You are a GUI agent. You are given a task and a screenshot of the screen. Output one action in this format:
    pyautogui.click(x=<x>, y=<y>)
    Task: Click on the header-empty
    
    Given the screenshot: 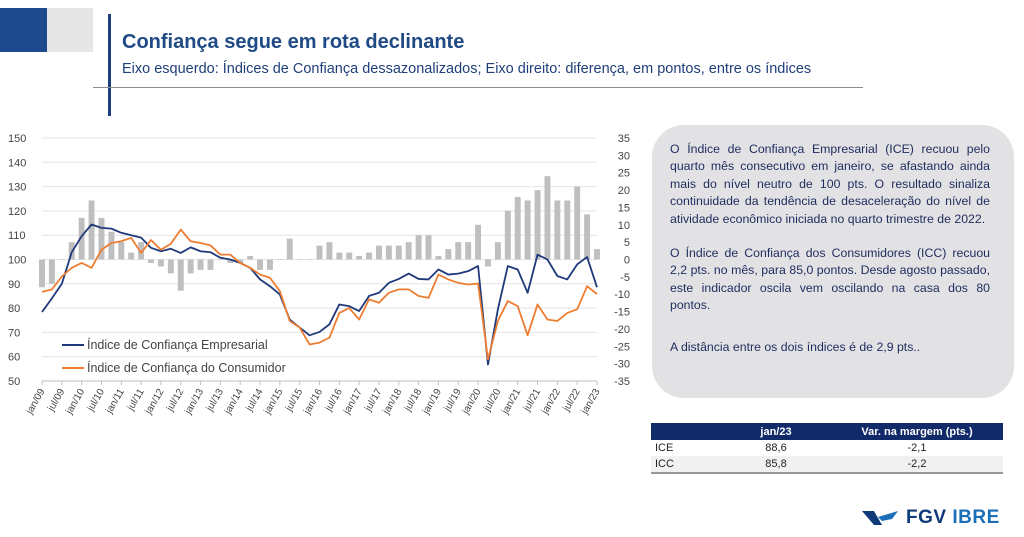 What is the action you would take?
    pyautogui.click(x=686, y=431)
    